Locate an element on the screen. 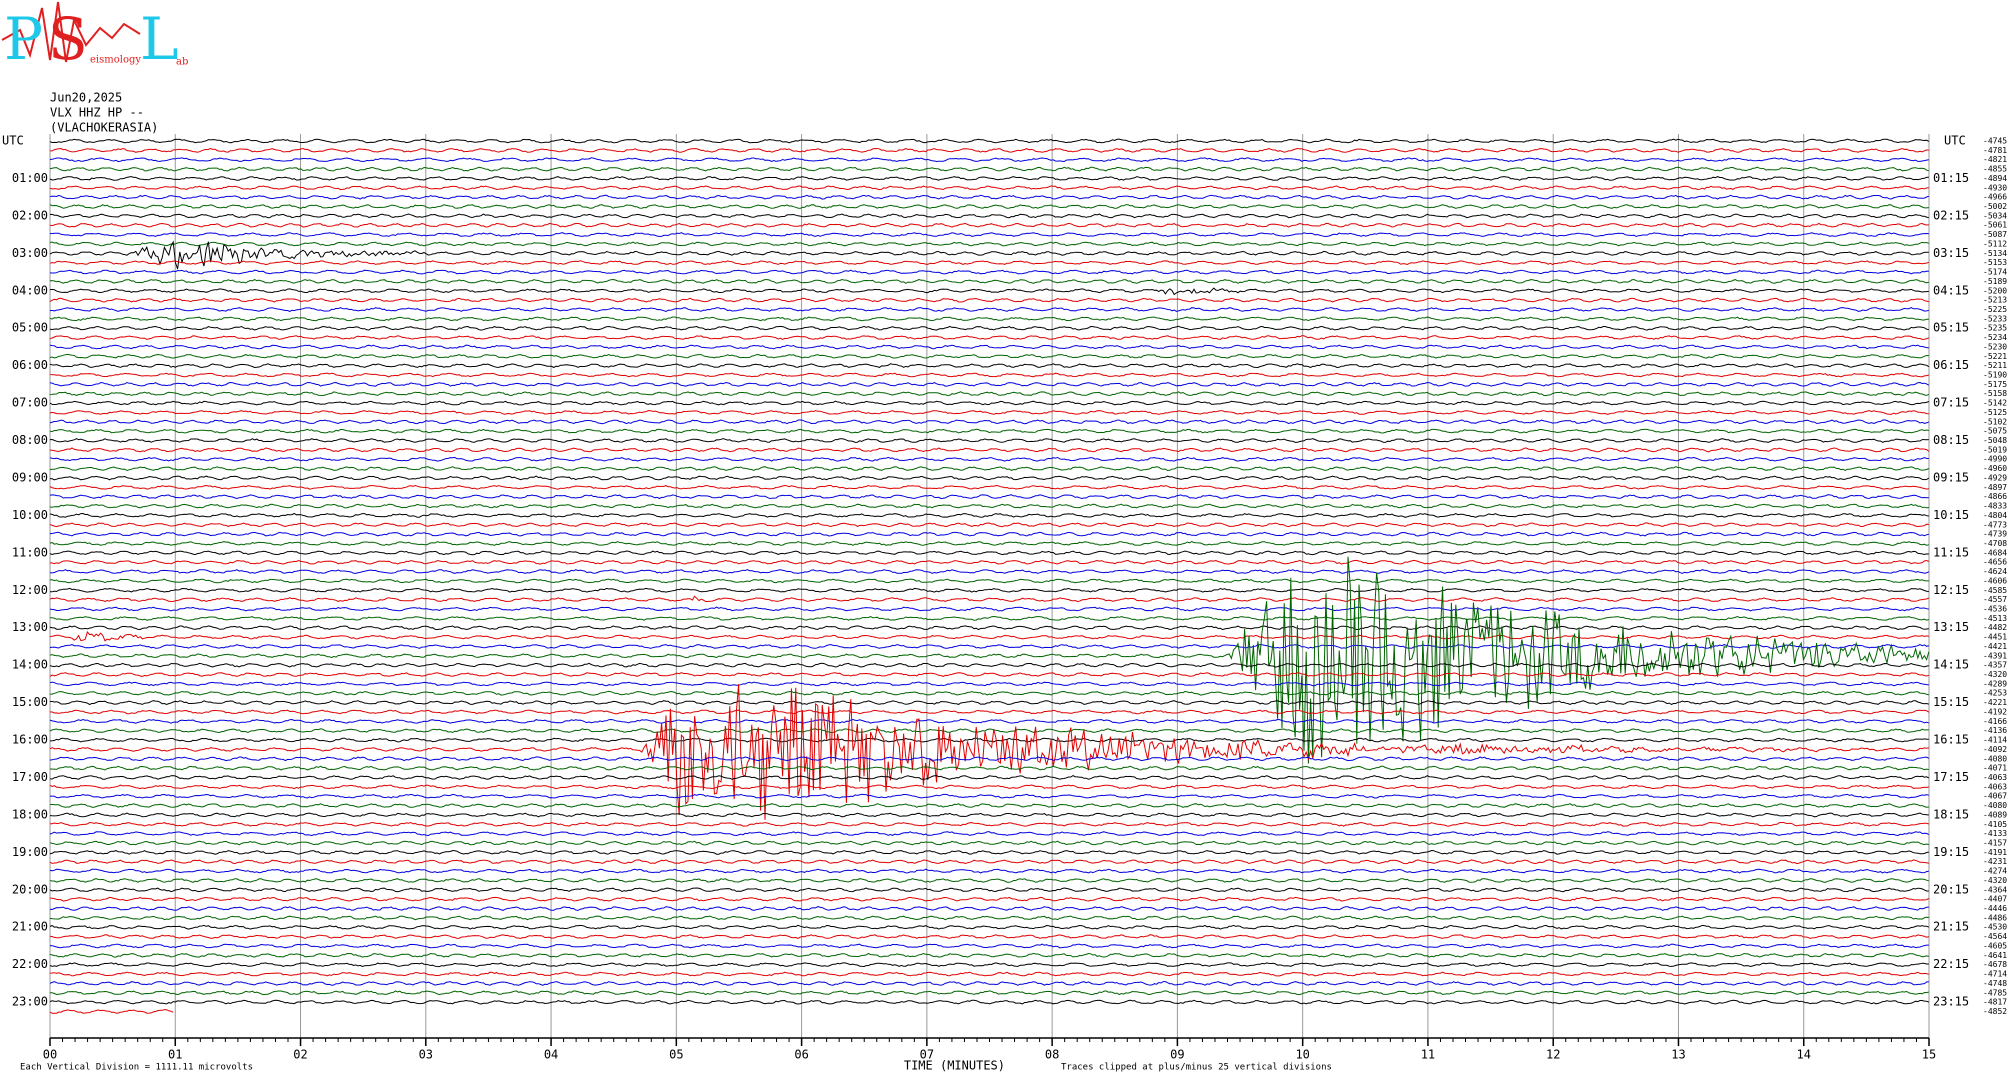  trace-offset: -4624 is located at coordinates (1995, 571).